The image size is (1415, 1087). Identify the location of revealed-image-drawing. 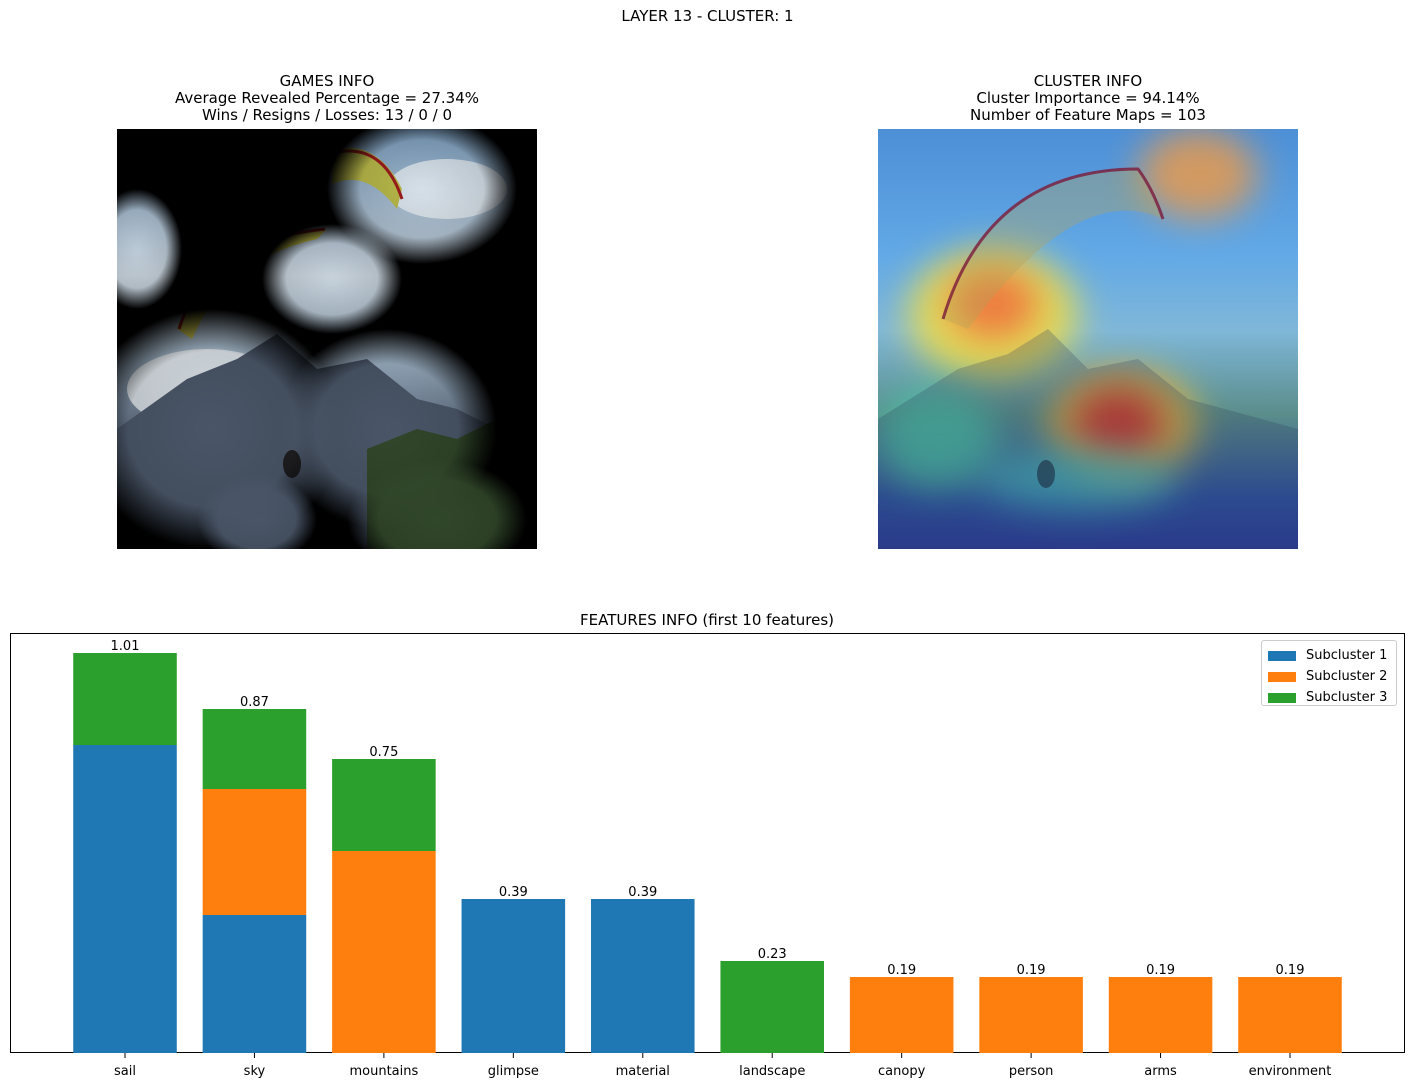
(327, 339).